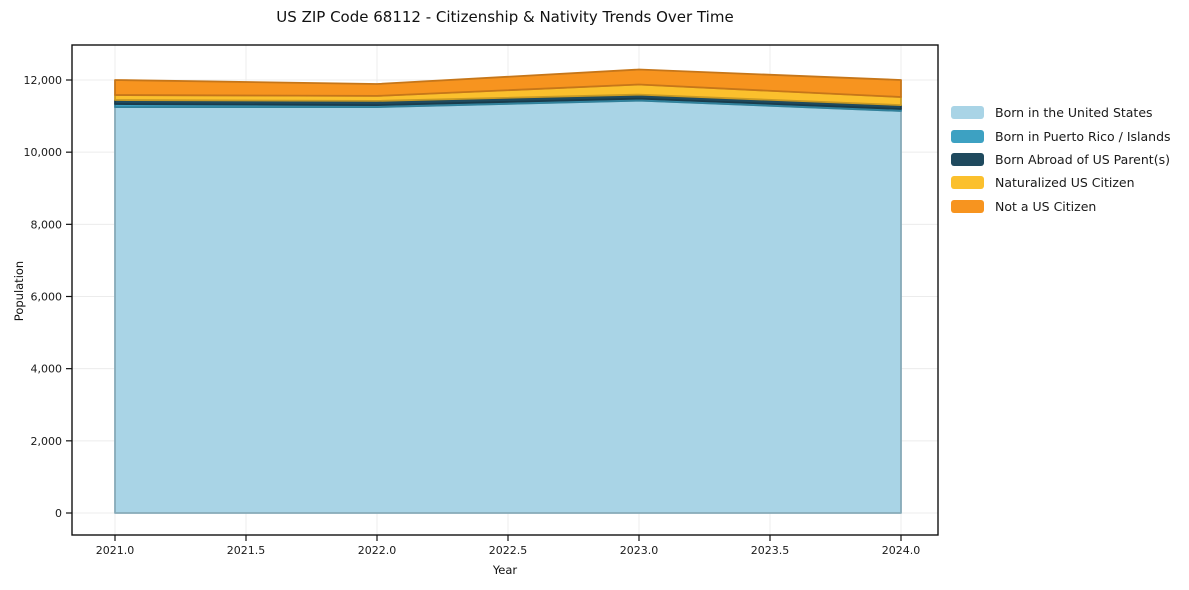 The image size is (1189, 590). What do you see at coordinates (43, 80) in the screenshot?
I see `y-tick-label: 12,000` at bounding box center [43, 80].